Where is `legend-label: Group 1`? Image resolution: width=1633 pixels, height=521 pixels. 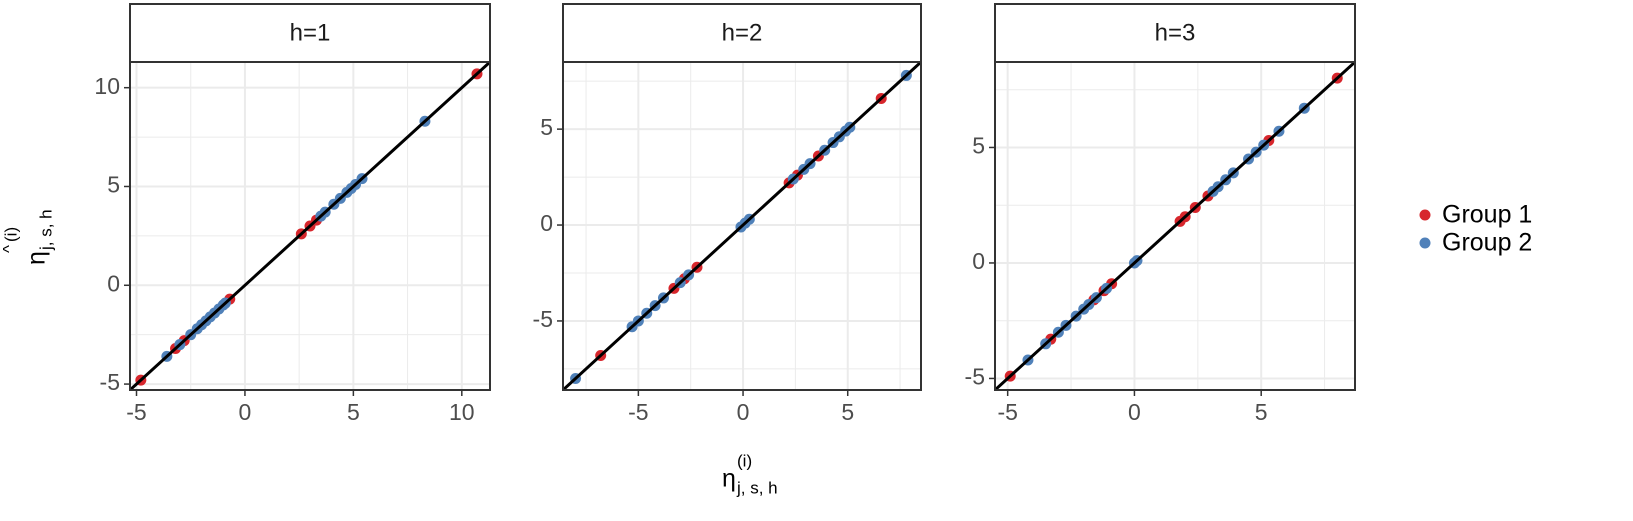 legend-label: Group 1 is located at coordinates (1487, 215).